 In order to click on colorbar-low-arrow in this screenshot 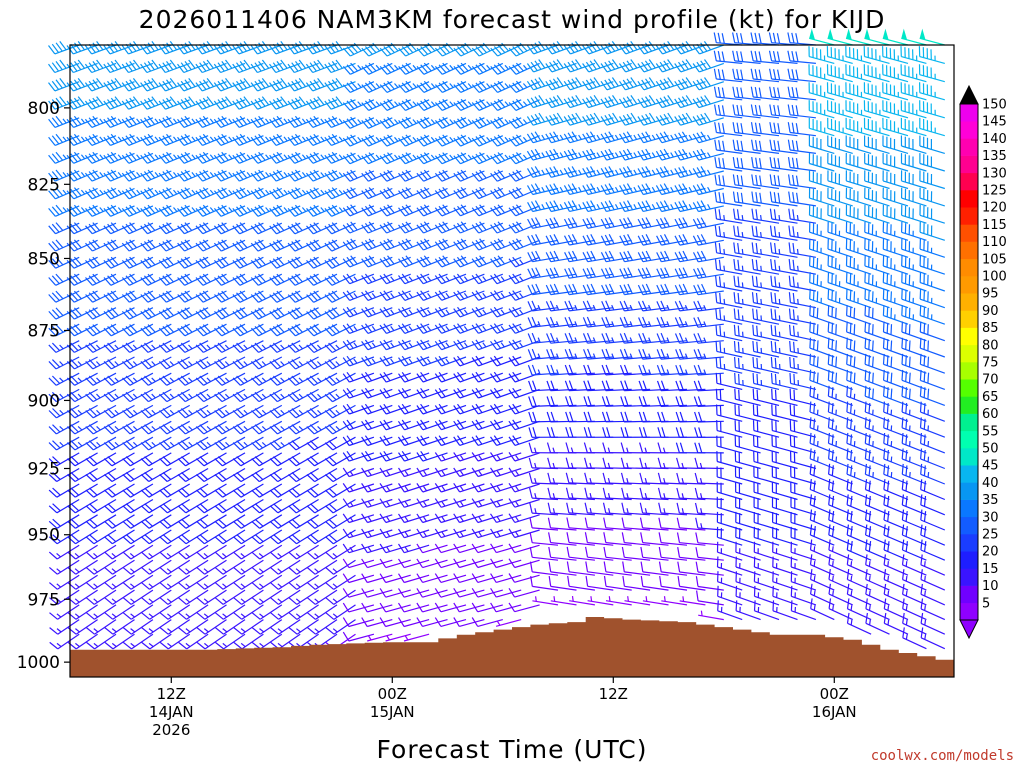, I will do `click(969, 629)`.